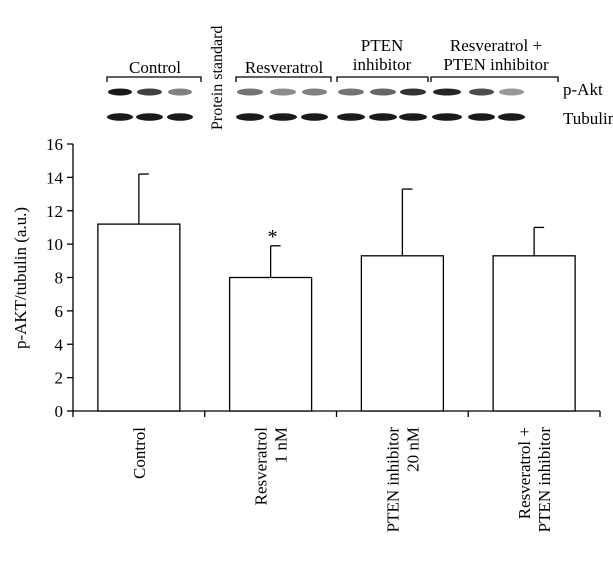 This screenshot has height=561, width=613. What do you see at coordinates (402, 480) in the screenshot?
I see `category-label: PTEN inhibitor20 nM` at bounding box center [402, 480].